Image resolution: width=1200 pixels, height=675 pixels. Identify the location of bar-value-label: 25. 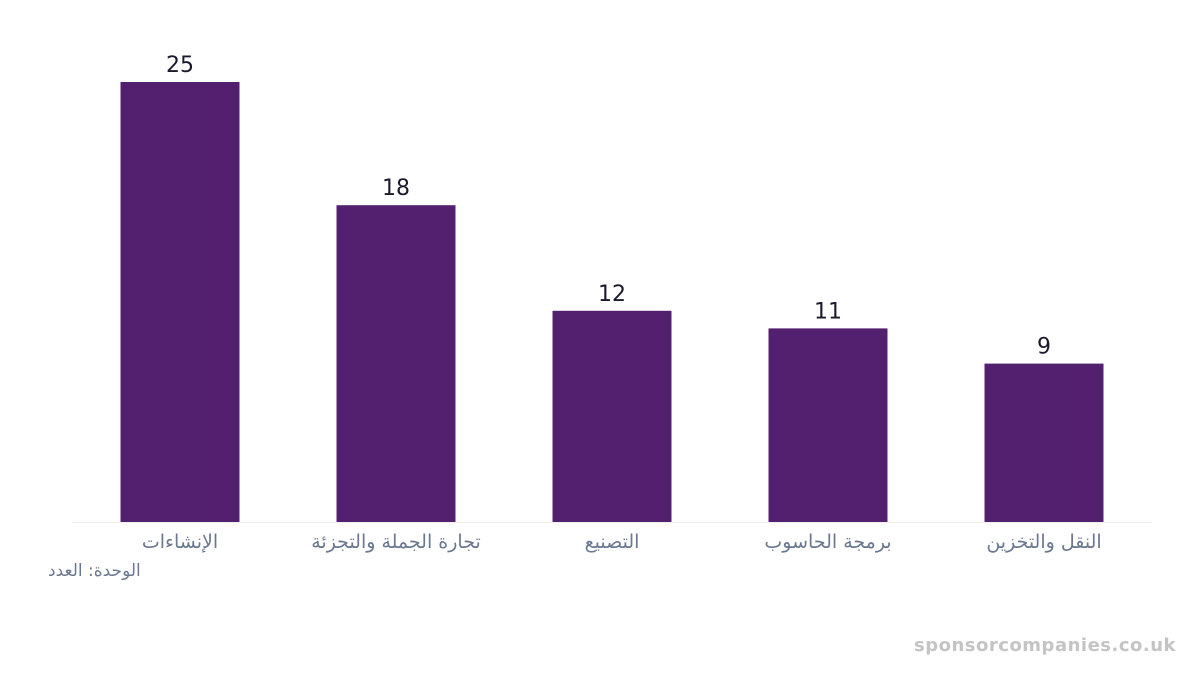
(180, 65).